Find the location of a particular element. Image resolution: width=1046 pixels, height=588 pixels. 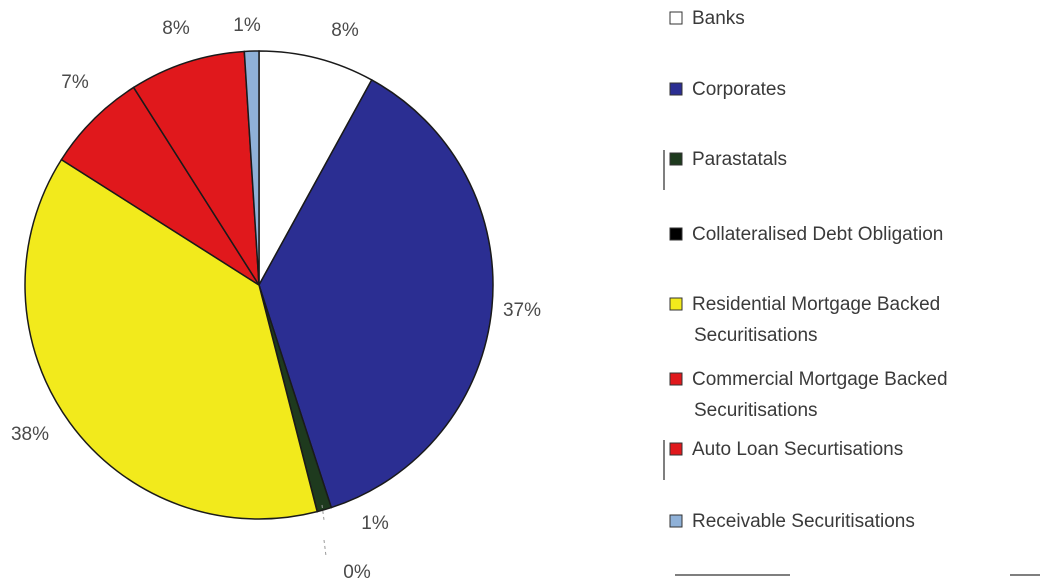

legend-entry: Corporates is located at coordinates (727, 89).